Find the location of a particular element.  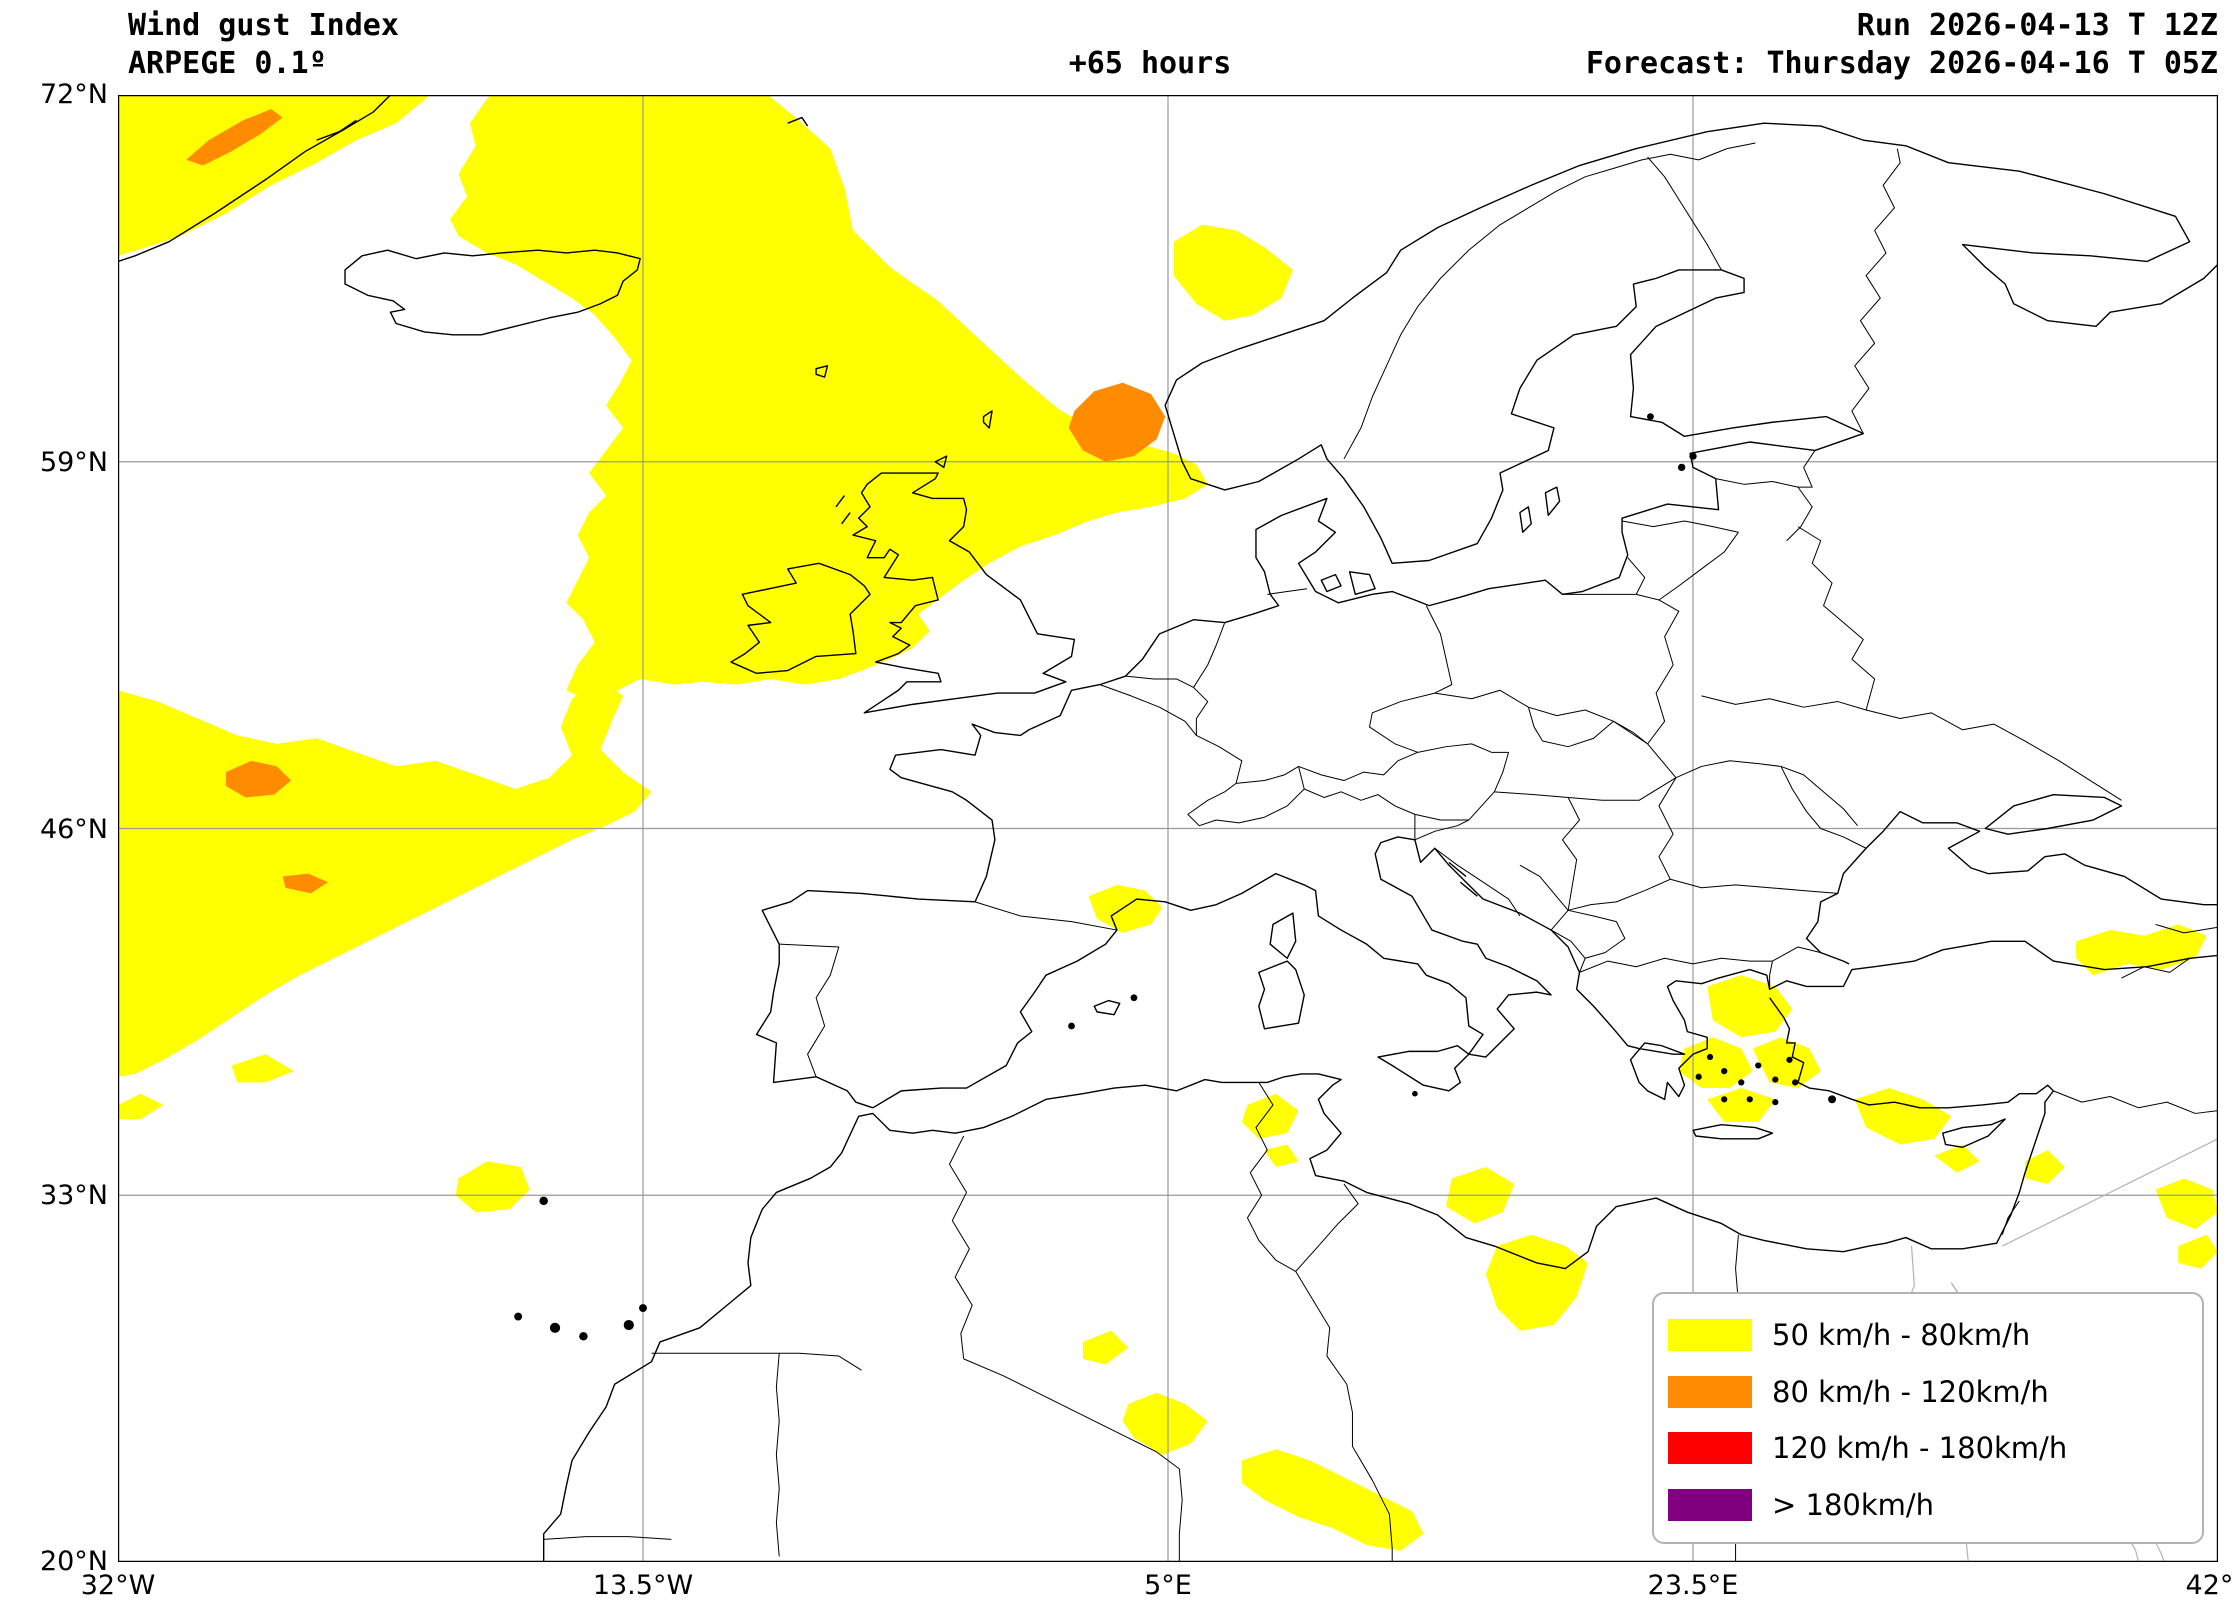

y-tick-20n: 20°N is located at coordinates (73, 1561).